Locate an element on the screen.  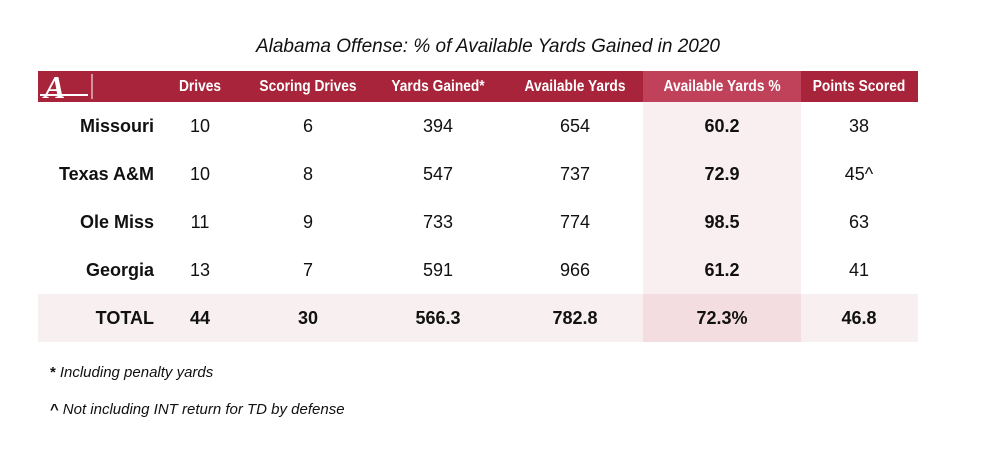
footnote-penalty-yards: * Including penalty yards is located at coordinates (131, 372).